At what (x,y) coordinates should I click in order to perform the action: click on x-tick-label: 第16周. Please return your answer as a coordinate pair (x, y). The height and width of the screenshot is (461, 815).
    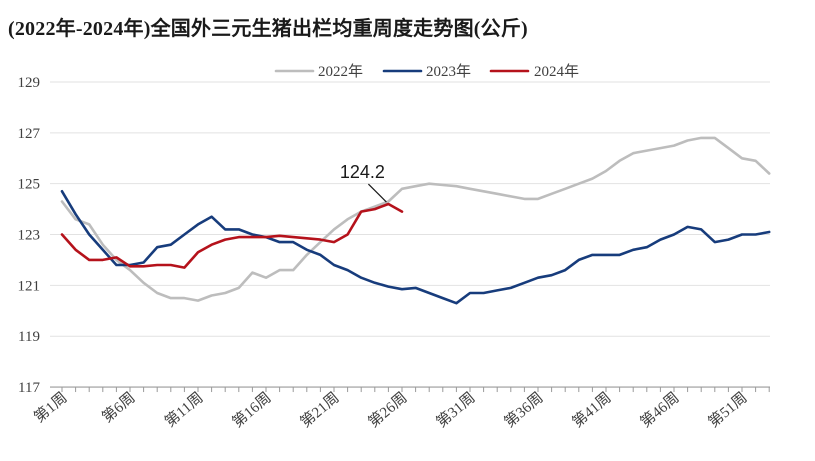
    Looking at the image, I should click on (252, 409).